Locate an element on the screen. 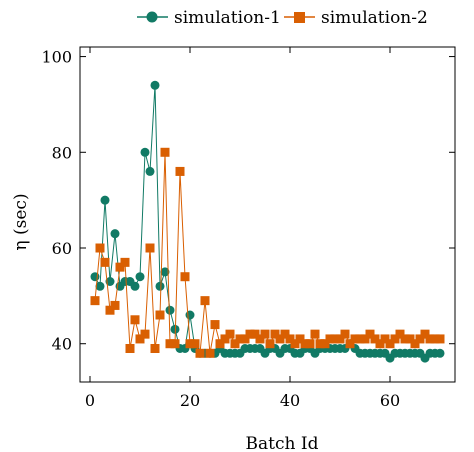  x-axis-label: Batch Id is located at coordinates (282, 443).